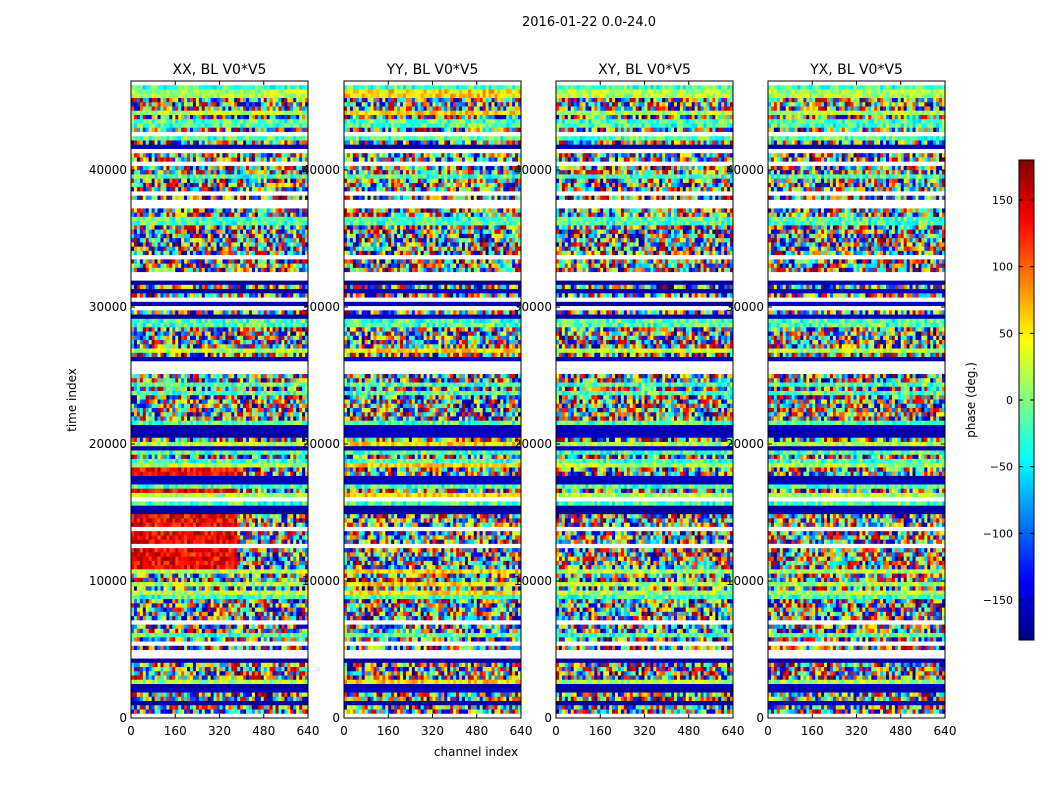 This screenshot has height=800, width=1050. What do you see at coordinates (856, 70) in the screenshot?
I see `panel-title: YX, BL V0*V5` at bounding box center [856, 70].